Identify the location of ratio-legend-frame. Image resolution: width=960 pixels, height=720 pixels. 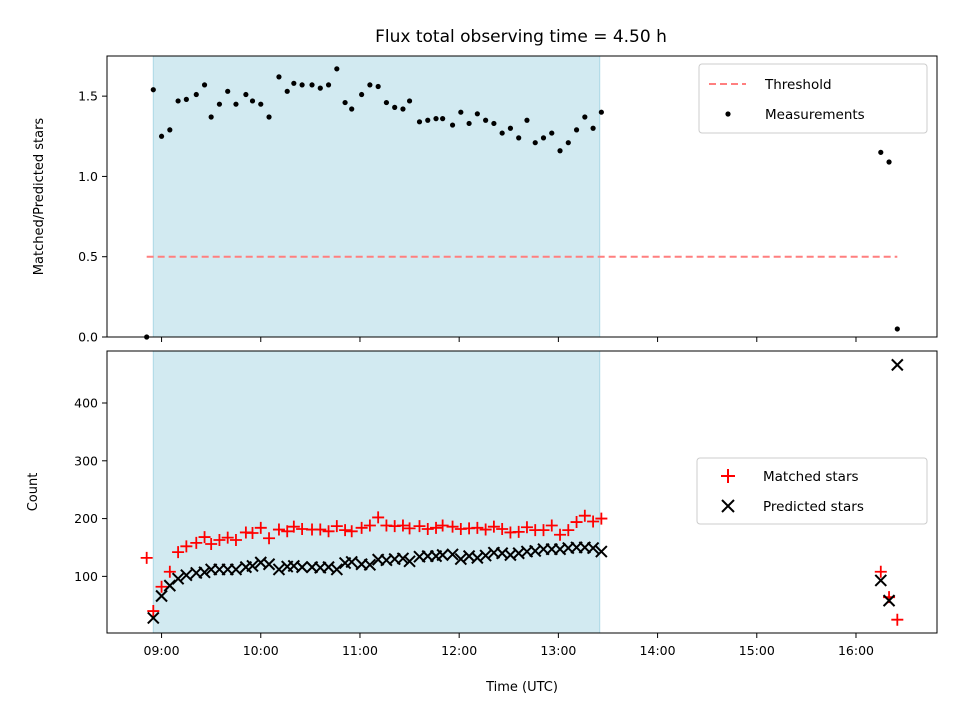
(813, 98).